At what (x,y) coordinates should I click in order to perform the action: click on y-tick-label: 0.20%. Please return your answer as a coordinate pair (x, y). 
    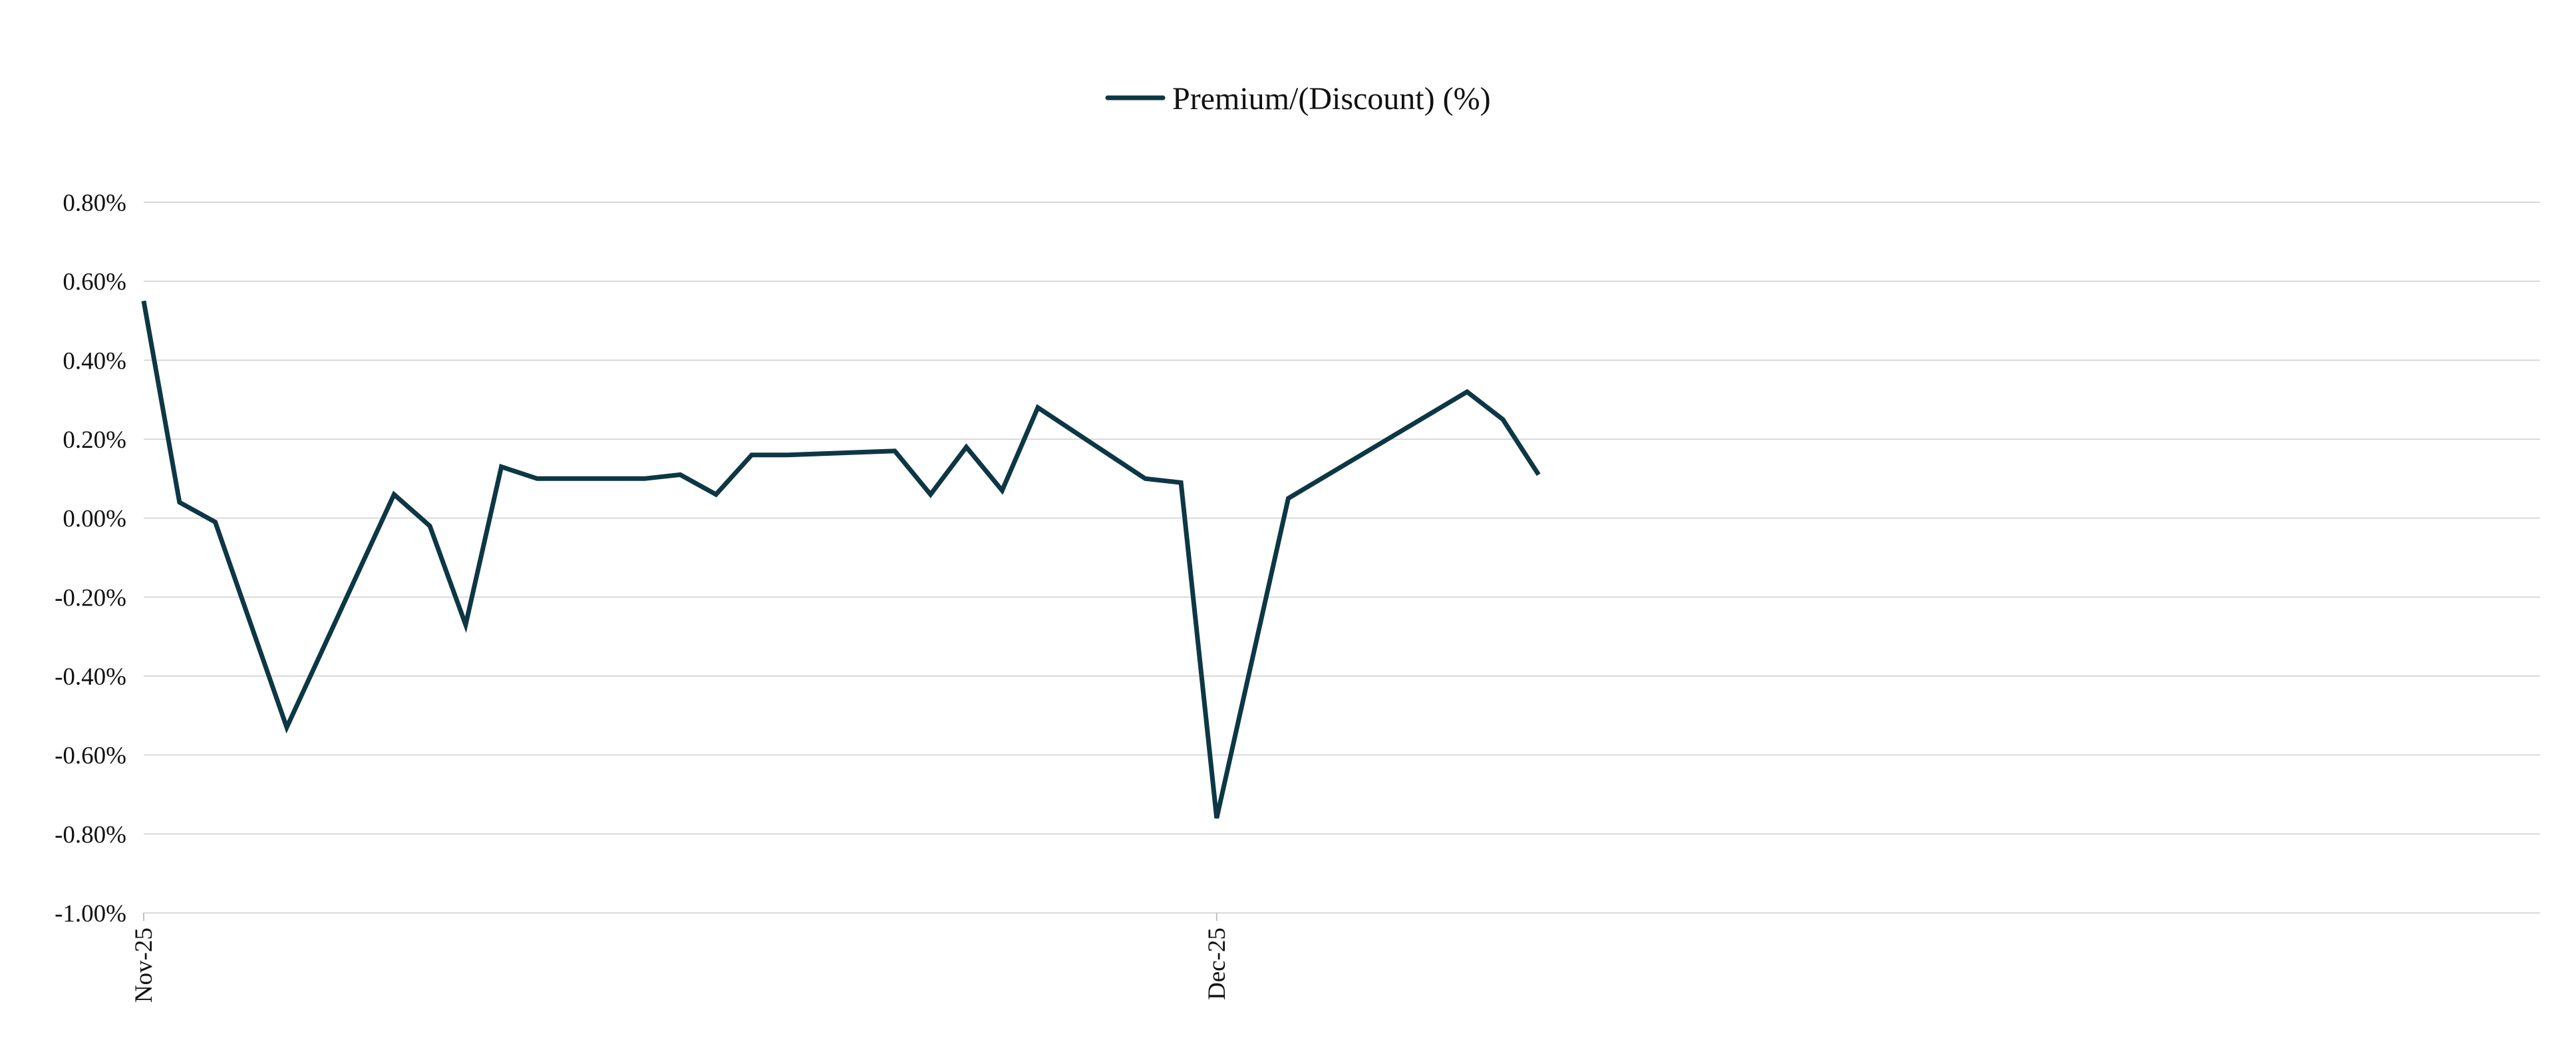
    Looking at the image, I should click on (94, 440).